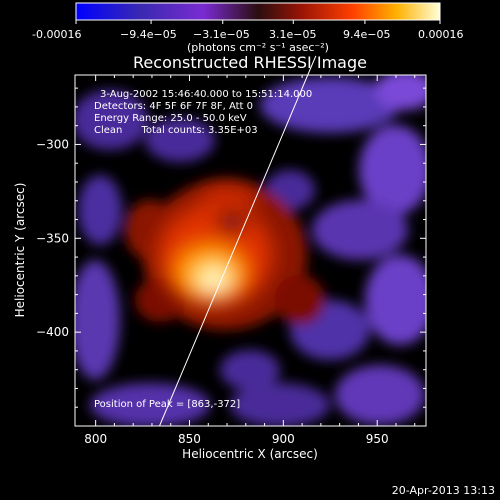 This screenshot has width=500, height=500. Describe the element at coordinates (250, 62) in the screenshot. I see `chart-title: Reconstructed RHESSI Image` at that location.